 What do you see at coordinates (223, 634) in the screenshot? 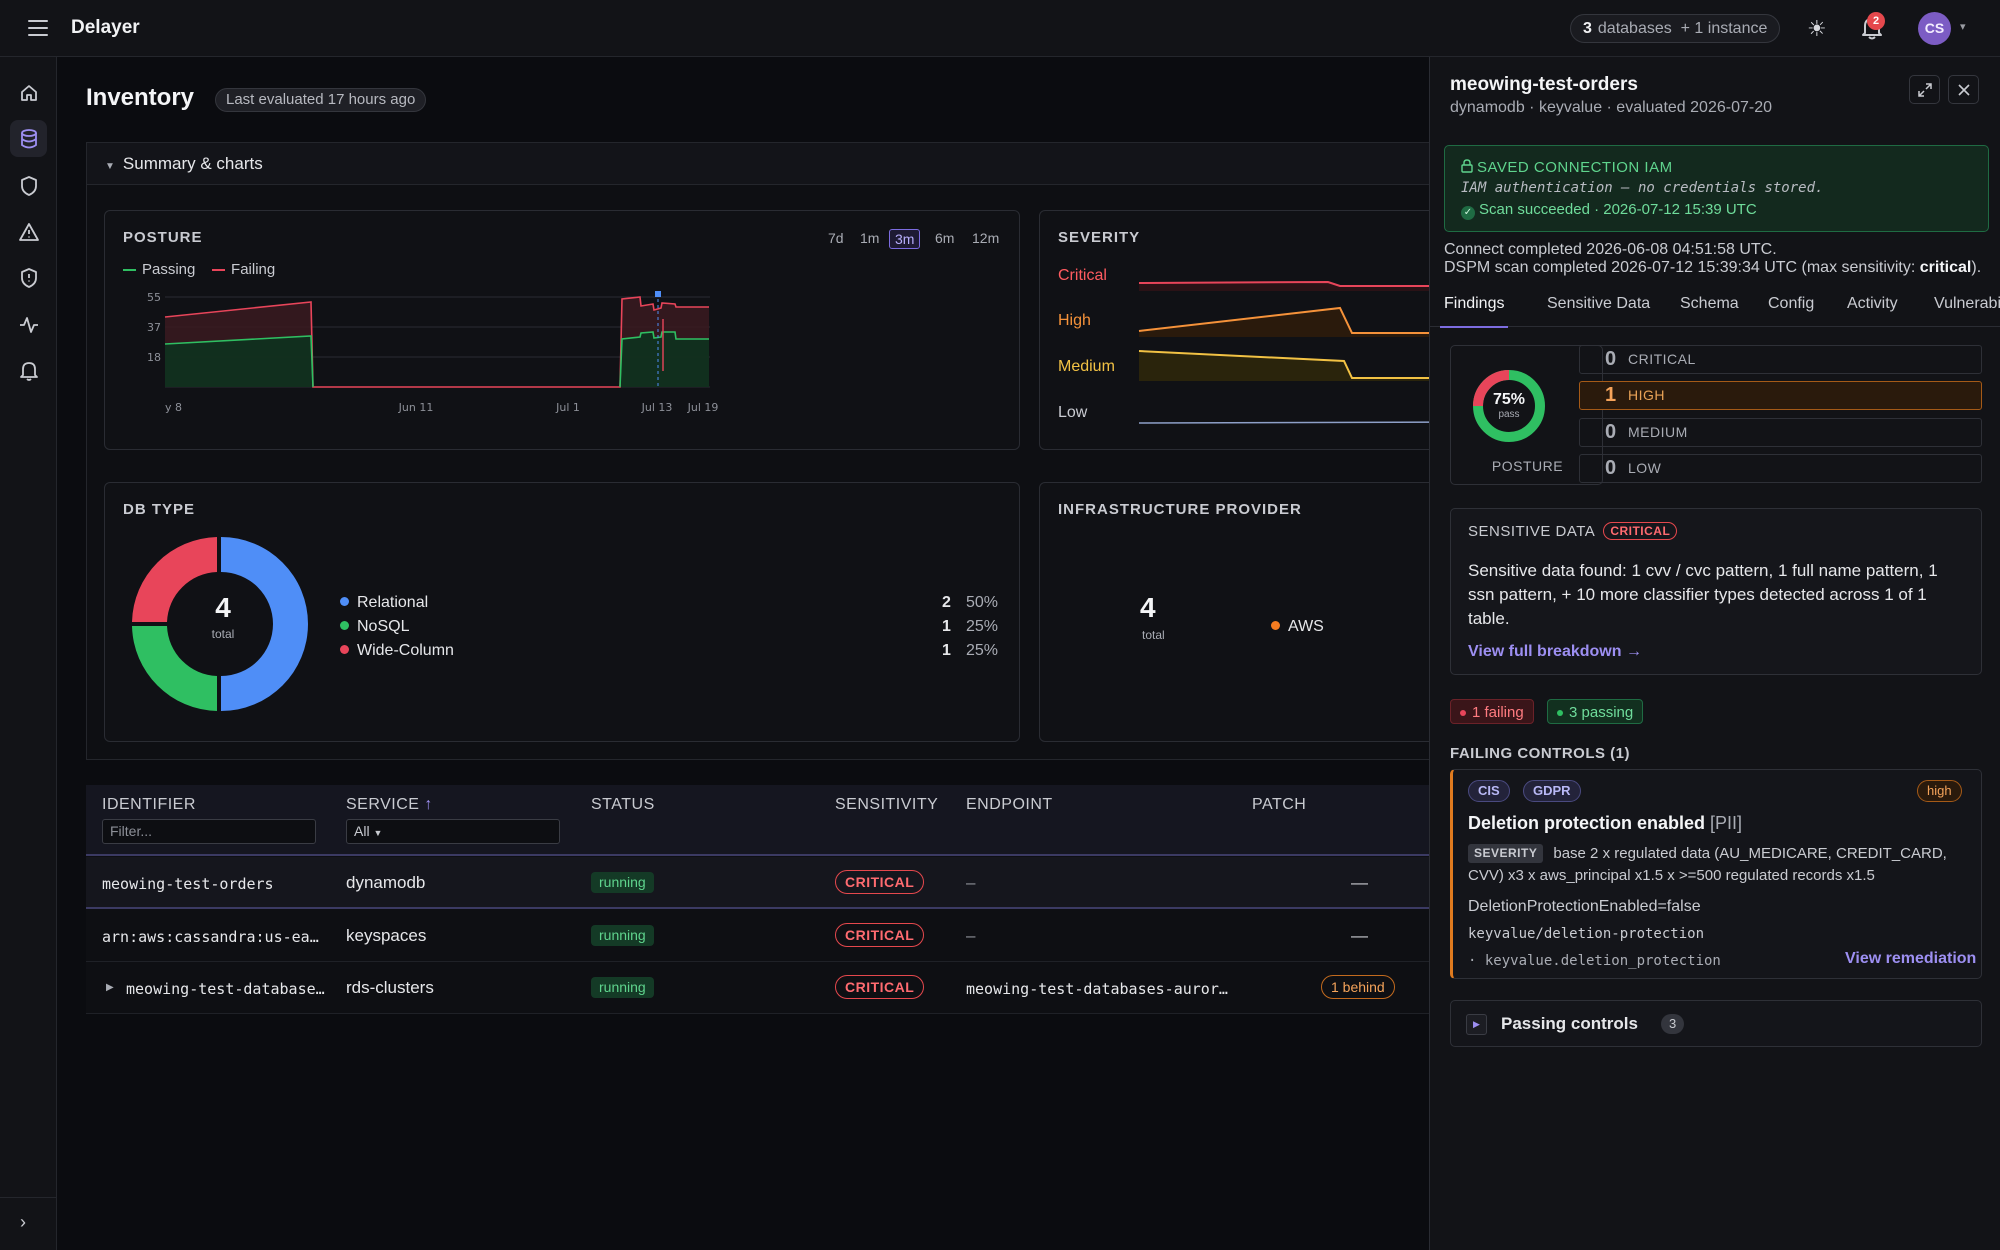
I see `db-type-total-label: total` at bounding box center [223, 634].